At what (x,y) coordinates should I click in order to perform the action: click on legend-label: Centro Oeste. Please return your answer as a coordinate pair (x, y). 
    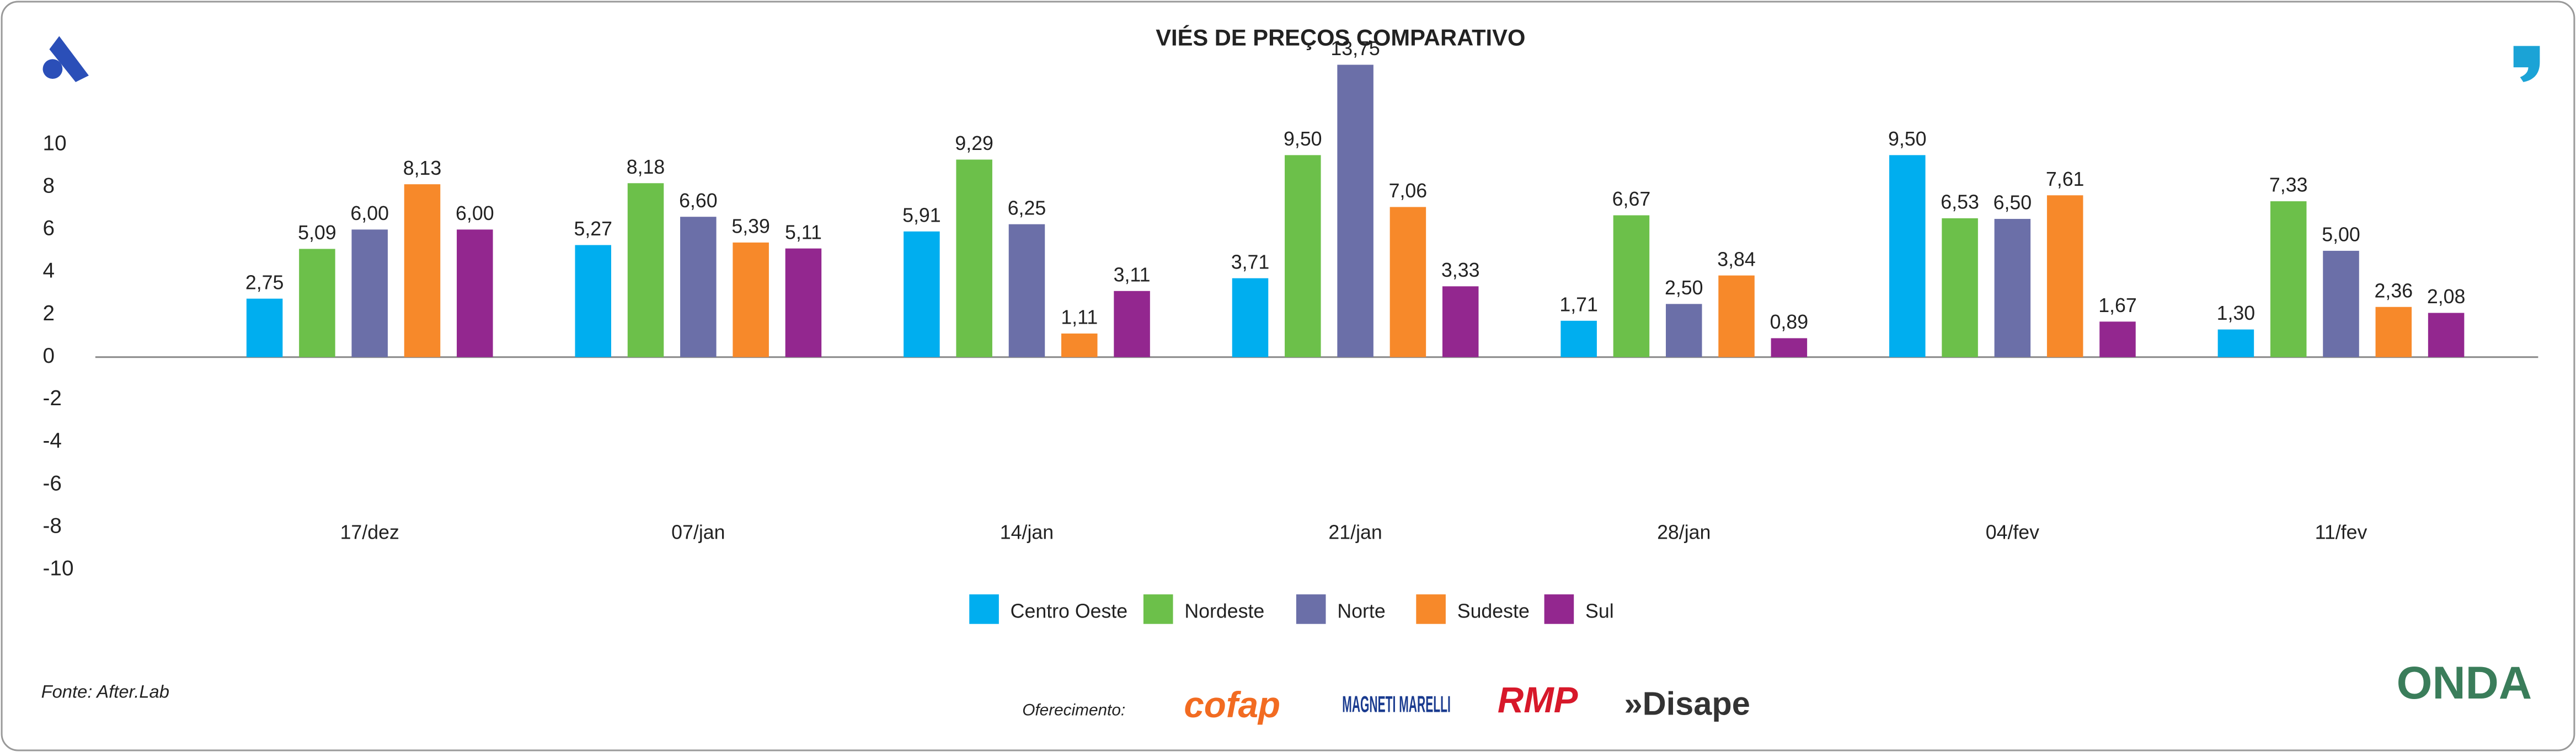
    Looking at the image, I should click on (1069, 611).